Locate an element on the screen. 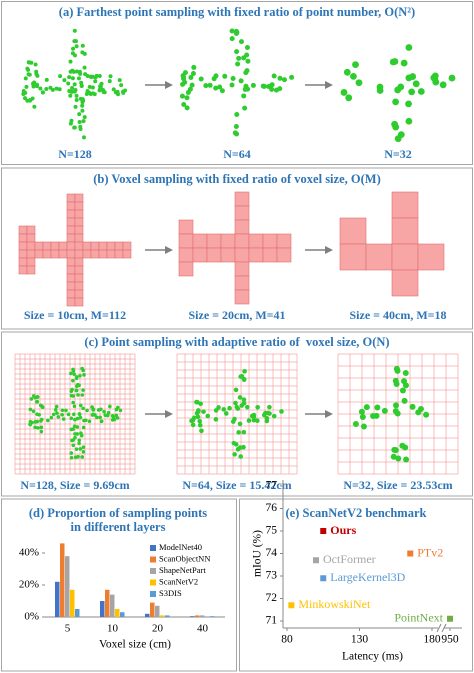  y-axis-label: mIoU (%) is located at coordinates (258, 553).